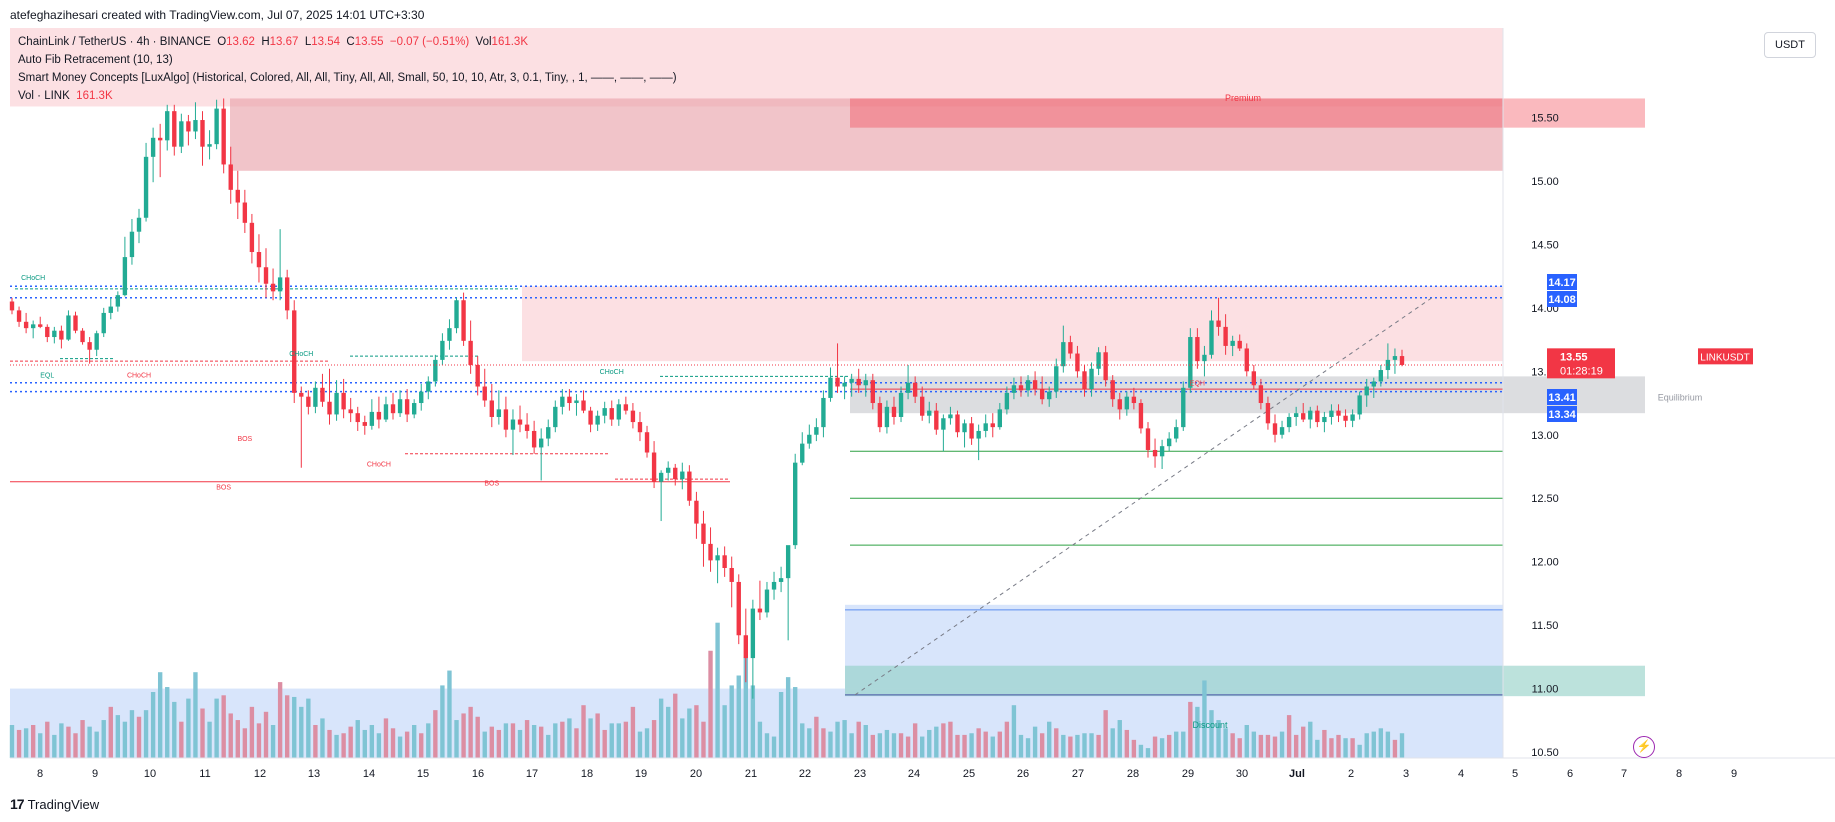 The height and width of the screenshot is (822, 1835). Describe the element at coordinates (1679, 774) in the screenshot. I see `x-tick-label: 8` at that location.